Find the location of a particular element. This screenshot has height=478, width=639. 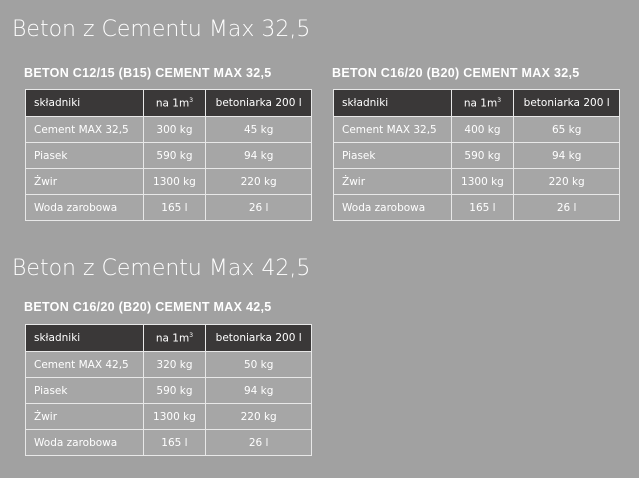

section-title: Beton z Cementu Max 32,5 is located at coordinates (161, 29).